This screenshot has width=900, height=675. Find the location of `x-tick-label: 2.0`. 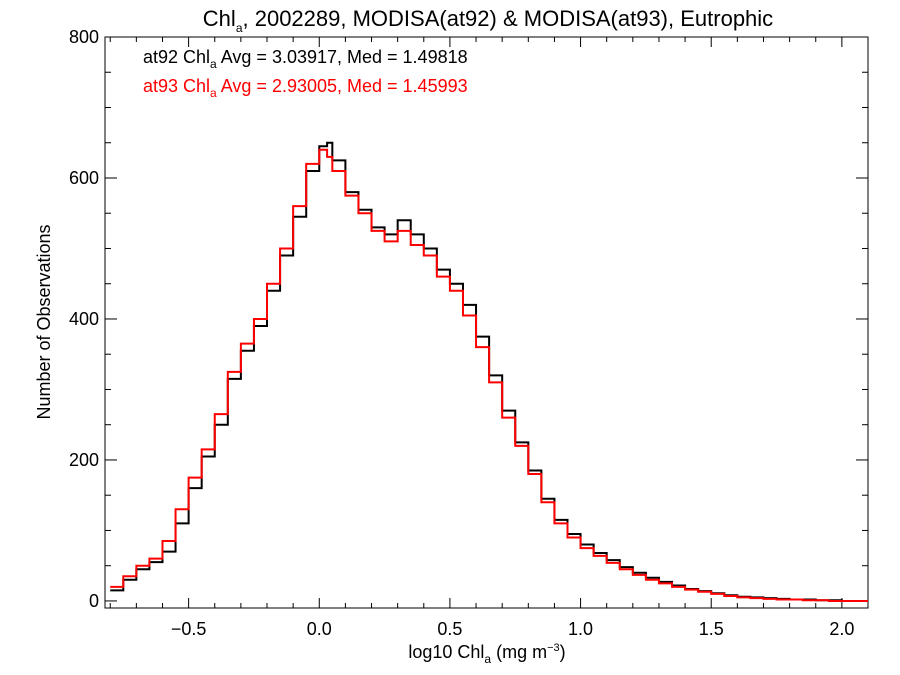

x-tick-label: 2.0 is located at coordinates (841, 629).